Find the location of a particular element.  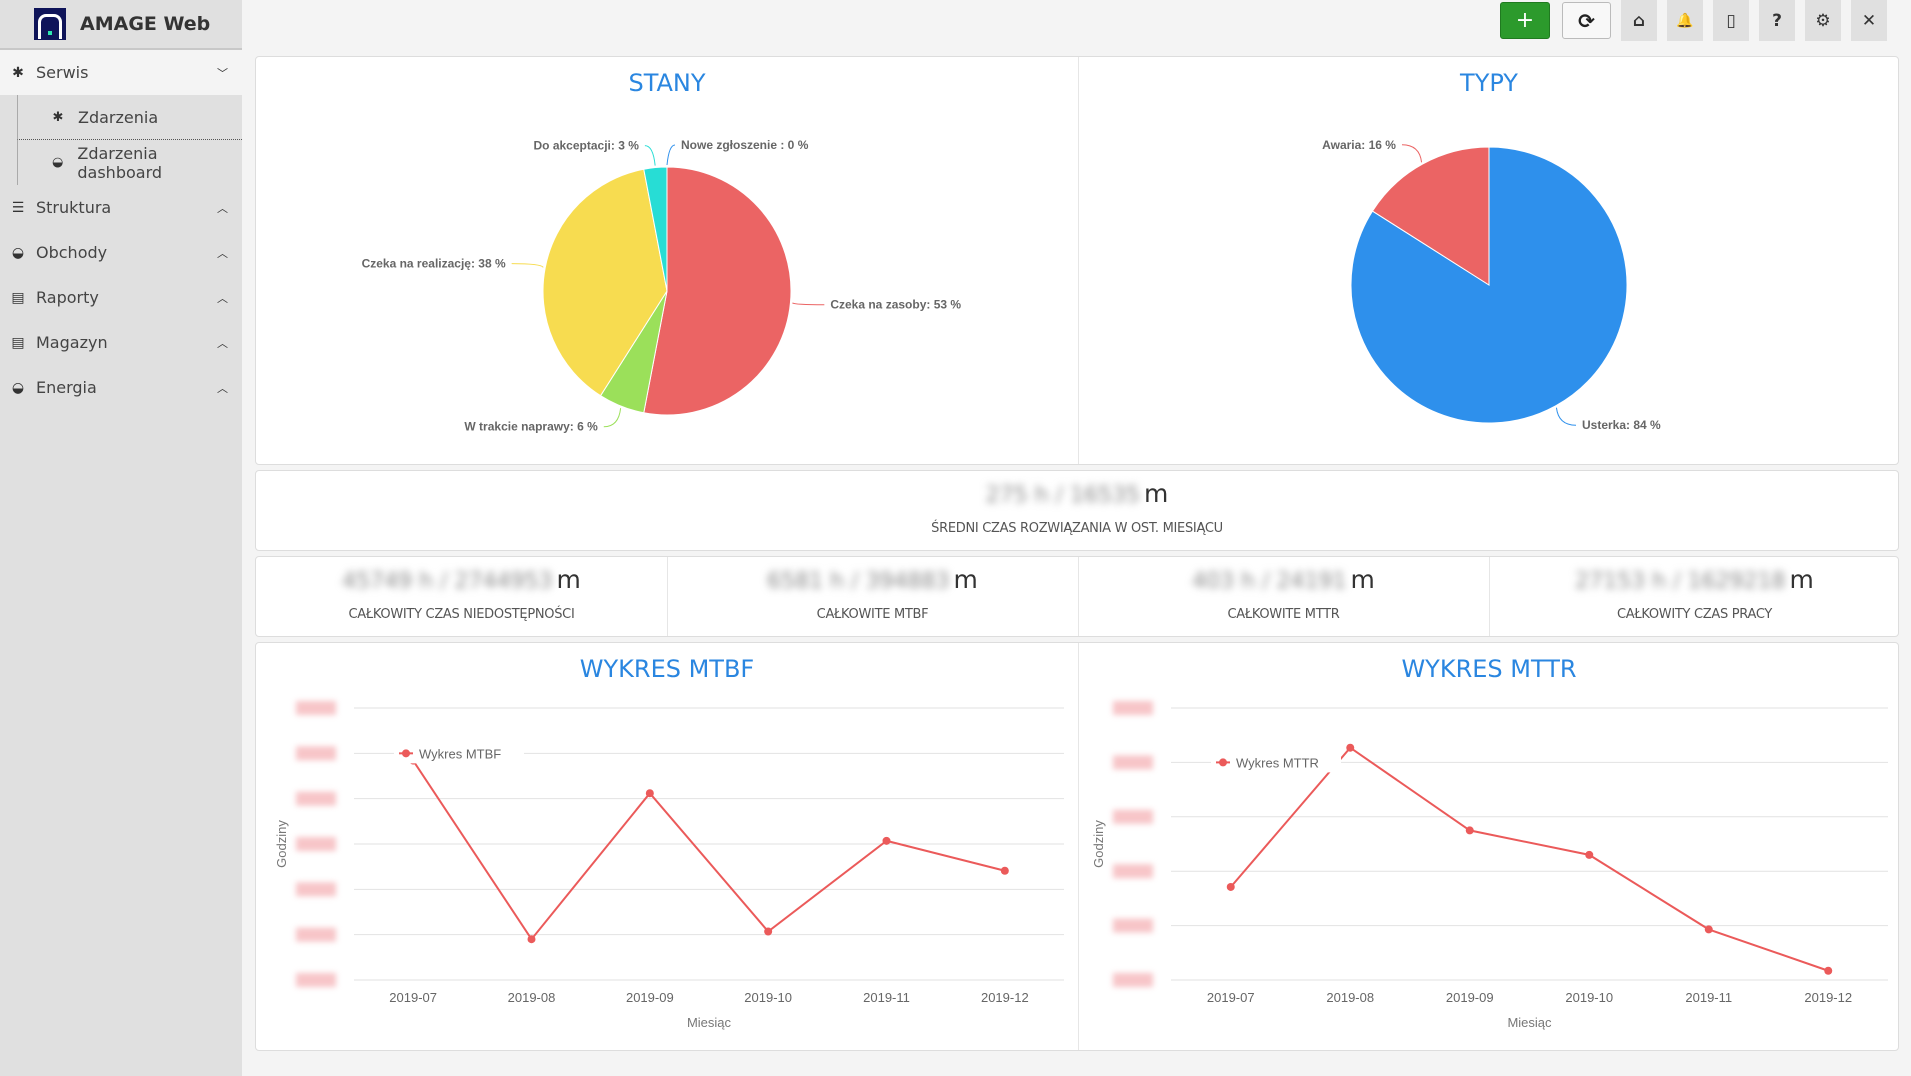

sidebar-item-label: Raporty is located at coordinates (67, 297).